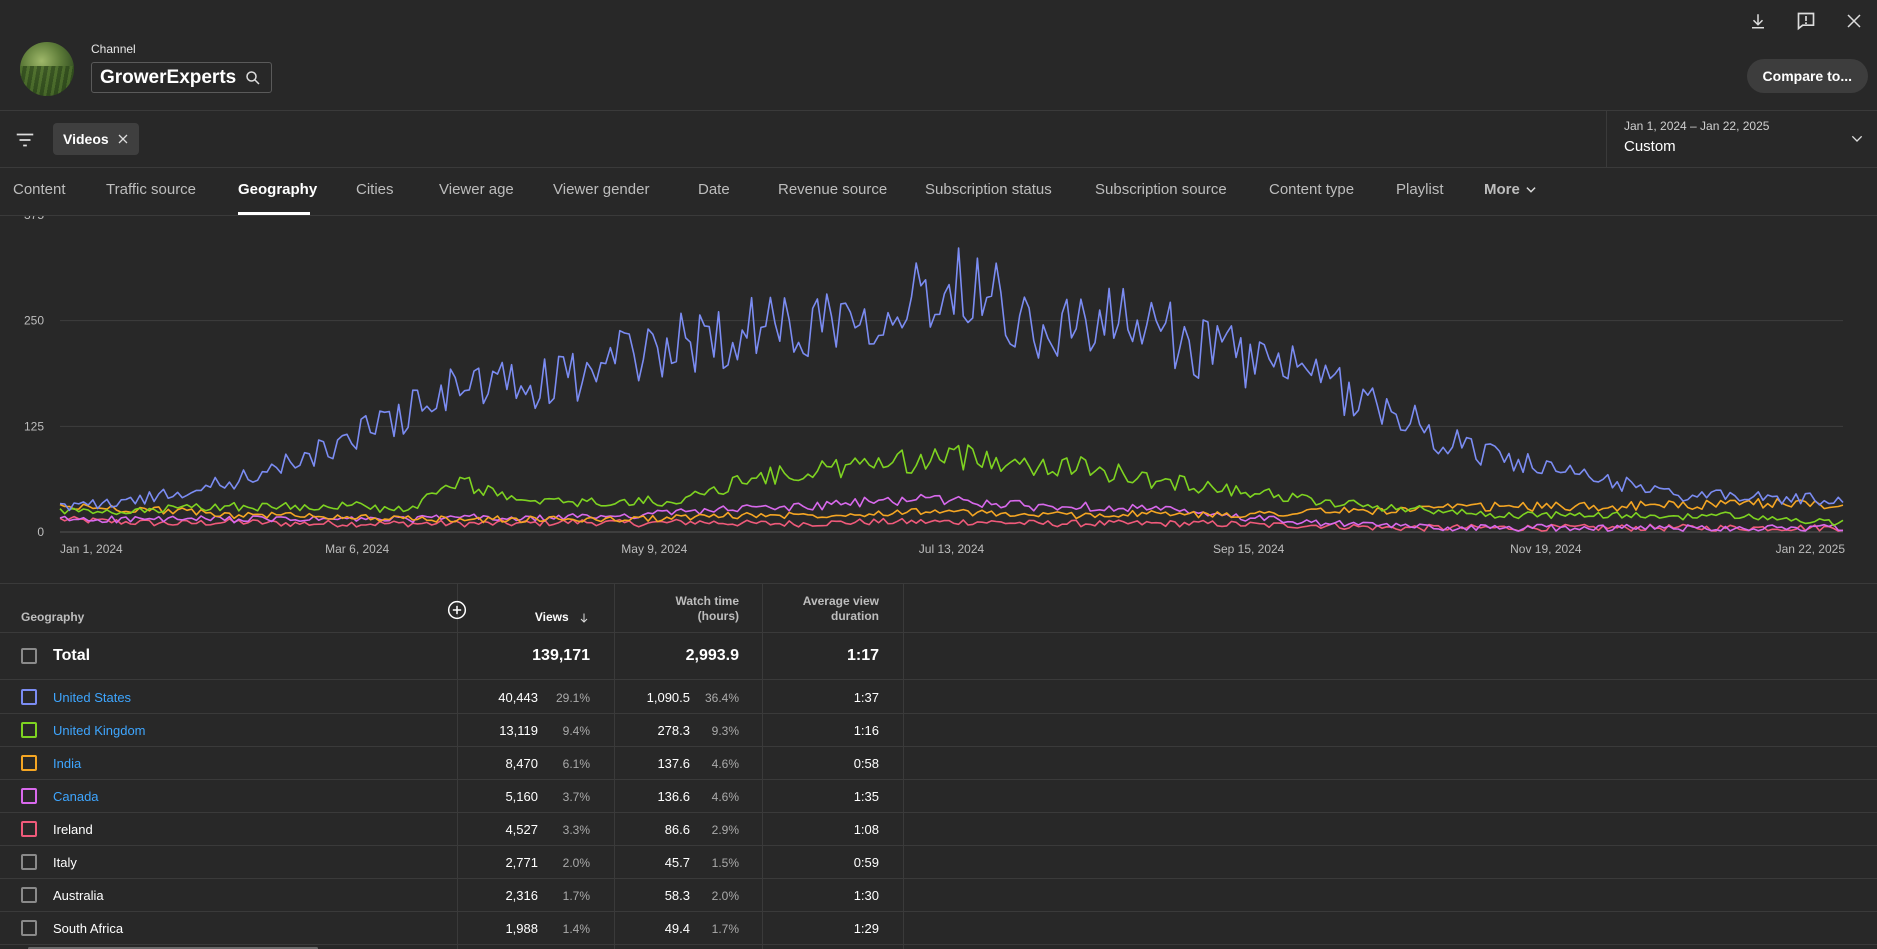  Describe the element at coordinates (86, 139) in the screenshot. I see `filter-chip-label: Videos` at that location.